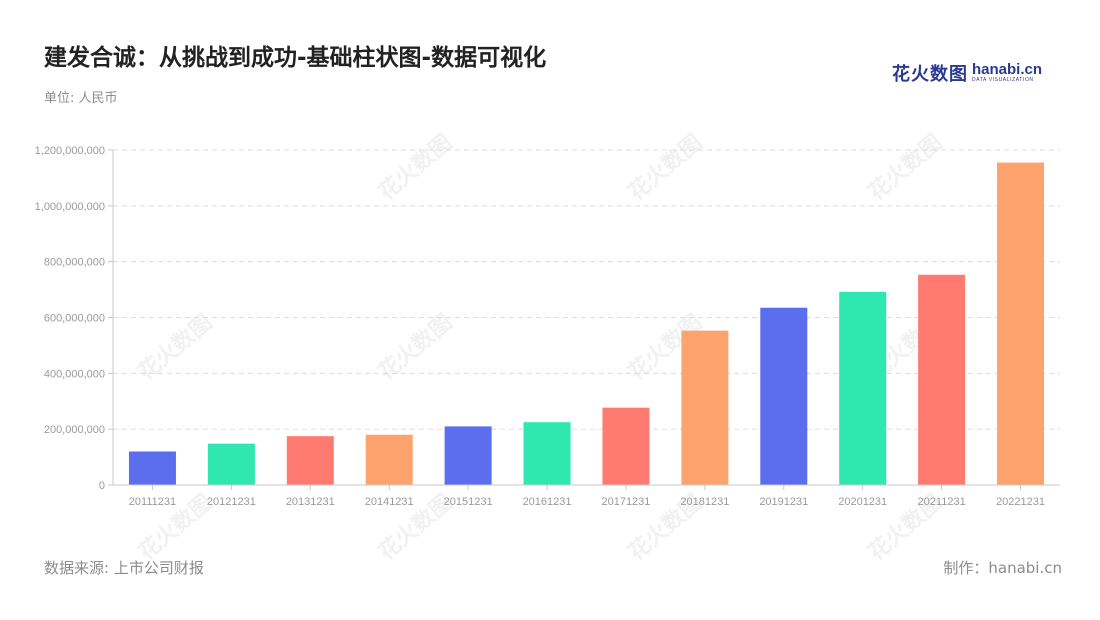 This screenshot has height=620, width=1100. Describe the element at coordinates (942, 502) in the screenshot. I see `x-tick-label: 20211231` at that location.